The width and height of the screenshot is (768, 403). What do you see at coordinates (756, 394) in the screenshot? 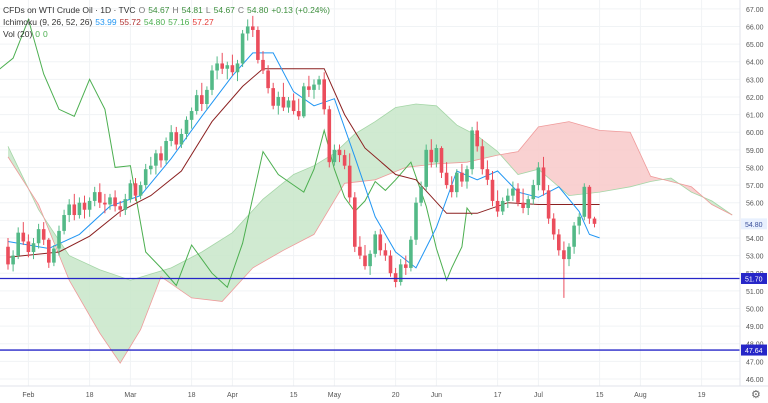
I see `settings-gear-icon: ⚙` at bounding box center [756, 394].